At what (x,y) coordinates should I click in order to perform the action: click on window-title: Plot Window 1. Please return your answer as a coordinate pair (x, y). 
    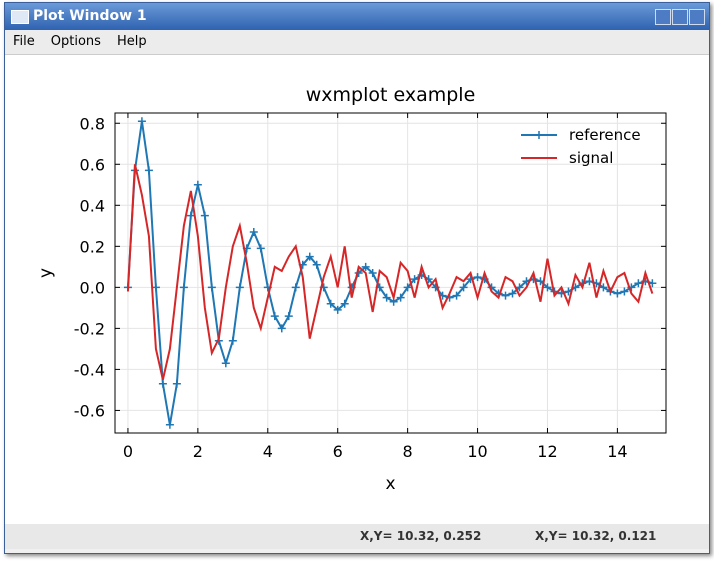
    Looking at the image, I should click on (90, 16).